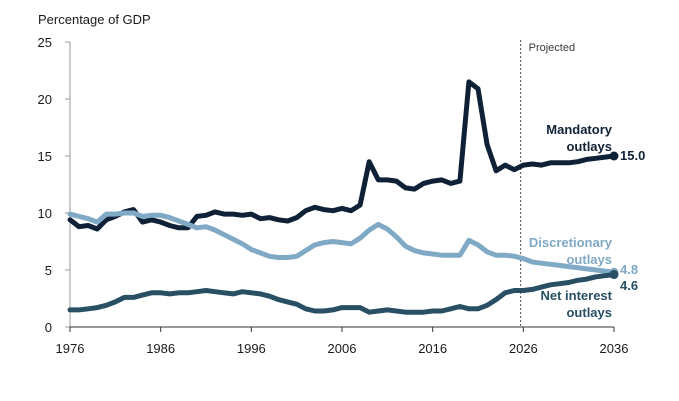 The height and width of the screenshot is (401, 679). What do you see at coordinates (45, 213) in the screenshot?
I see `y-tick-label: 10` at bounding box center [45, 213].